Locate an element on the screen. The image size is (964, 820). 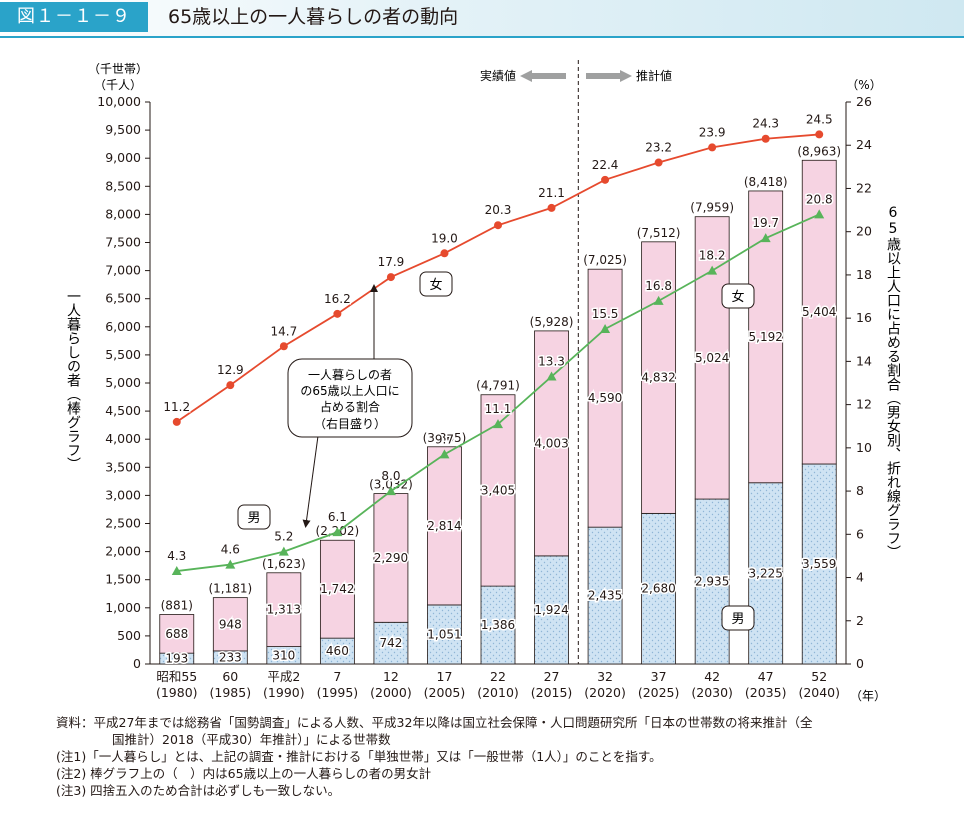
y-tick-label: 7,500 is located at coordinates (123, 242).